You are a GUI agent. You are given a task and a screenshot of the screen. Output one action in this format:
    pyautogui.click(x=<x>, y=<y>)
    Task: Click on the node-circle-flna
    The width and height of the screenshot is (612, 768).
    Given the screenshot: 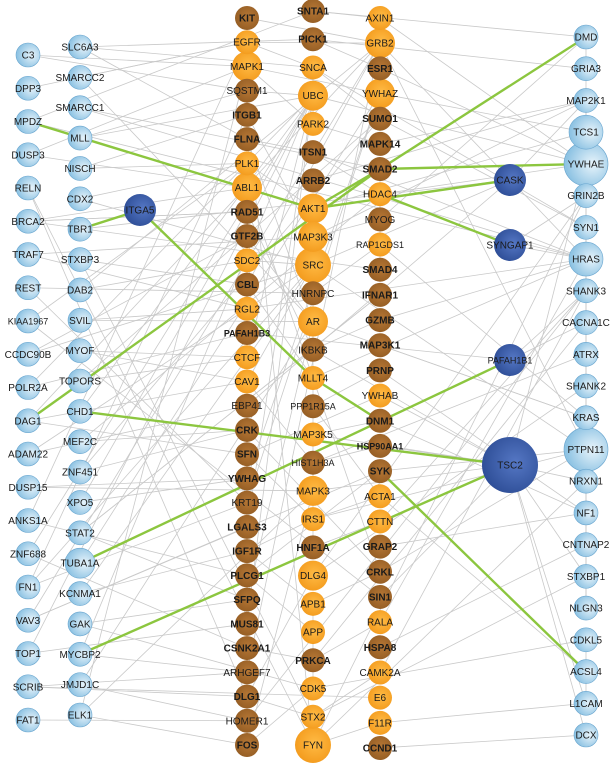 What is the action you would take?
    pyautogui.click(x=247, y=139)
    